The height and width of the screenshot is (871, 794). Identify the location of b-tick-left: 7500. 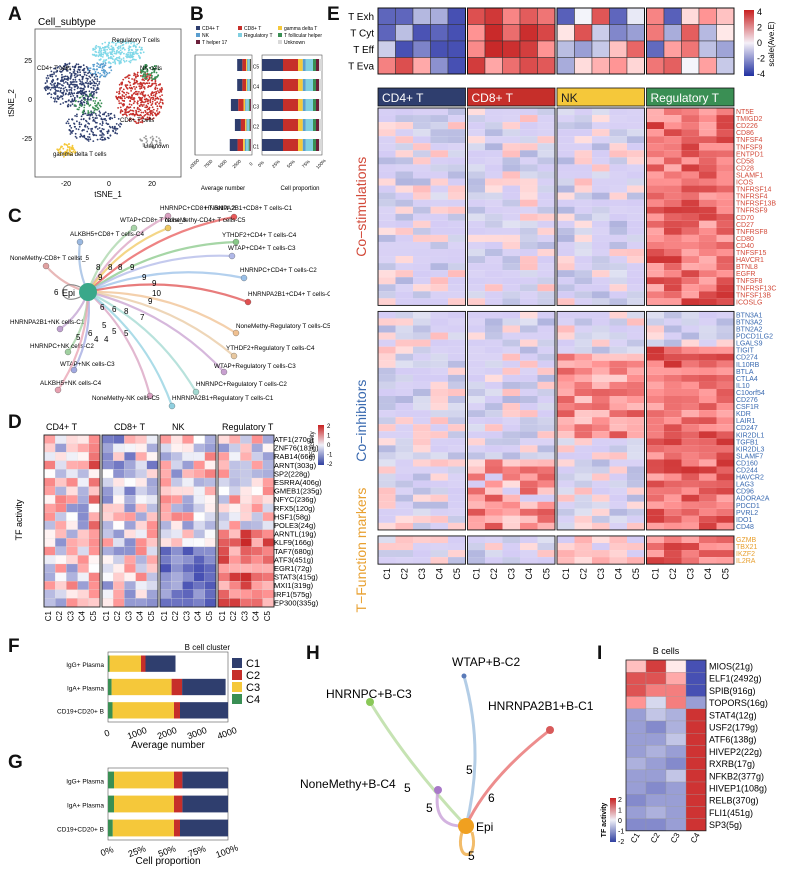
(208, 163).